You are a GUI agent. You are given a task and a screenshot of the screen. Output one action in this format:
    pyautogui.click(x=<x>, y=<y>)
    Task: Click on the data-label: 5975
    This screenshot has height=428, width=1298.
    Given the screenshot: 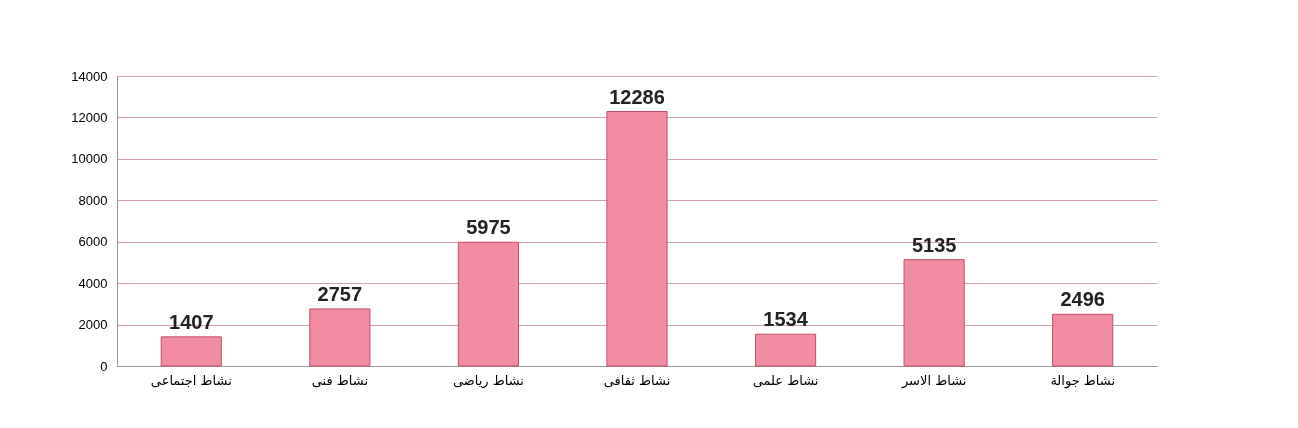 What is the action you would take?
    pyautogui.click(x=488, y=227)
    